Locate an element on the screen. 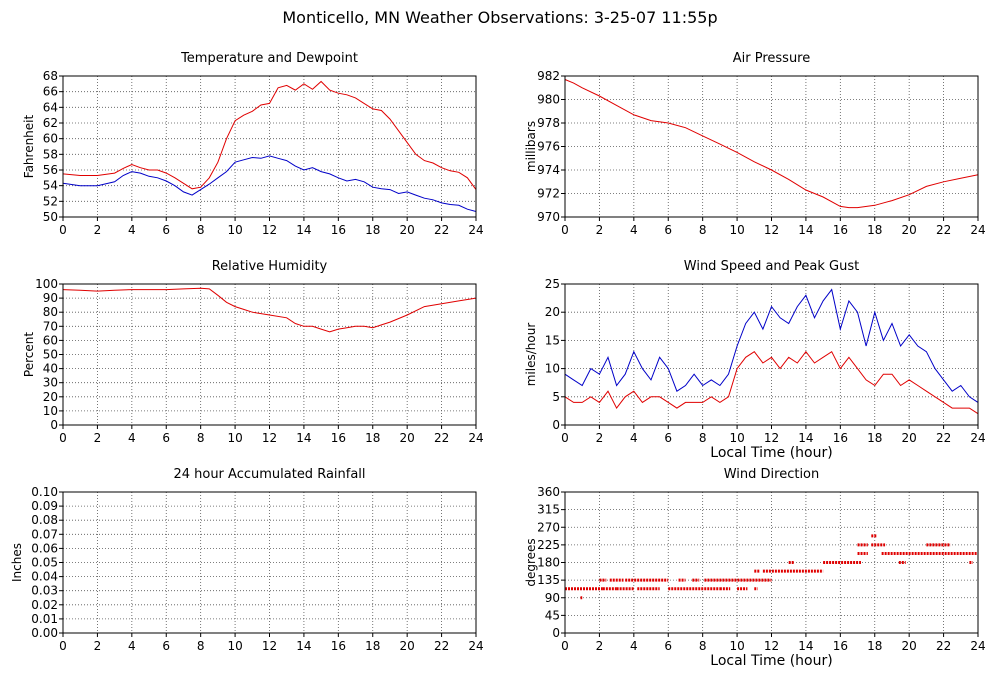 This screenshot has height=680, width=1000. wind-speed-x-axis-label: Local Time (hour) is located at coordinates (771, 453).